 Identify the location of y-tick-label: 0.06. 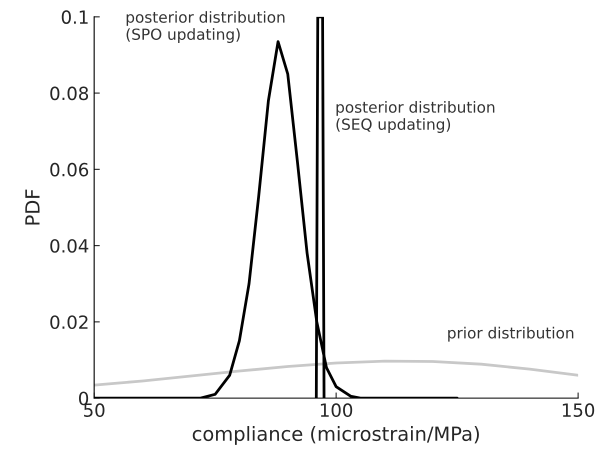
(69, 169).